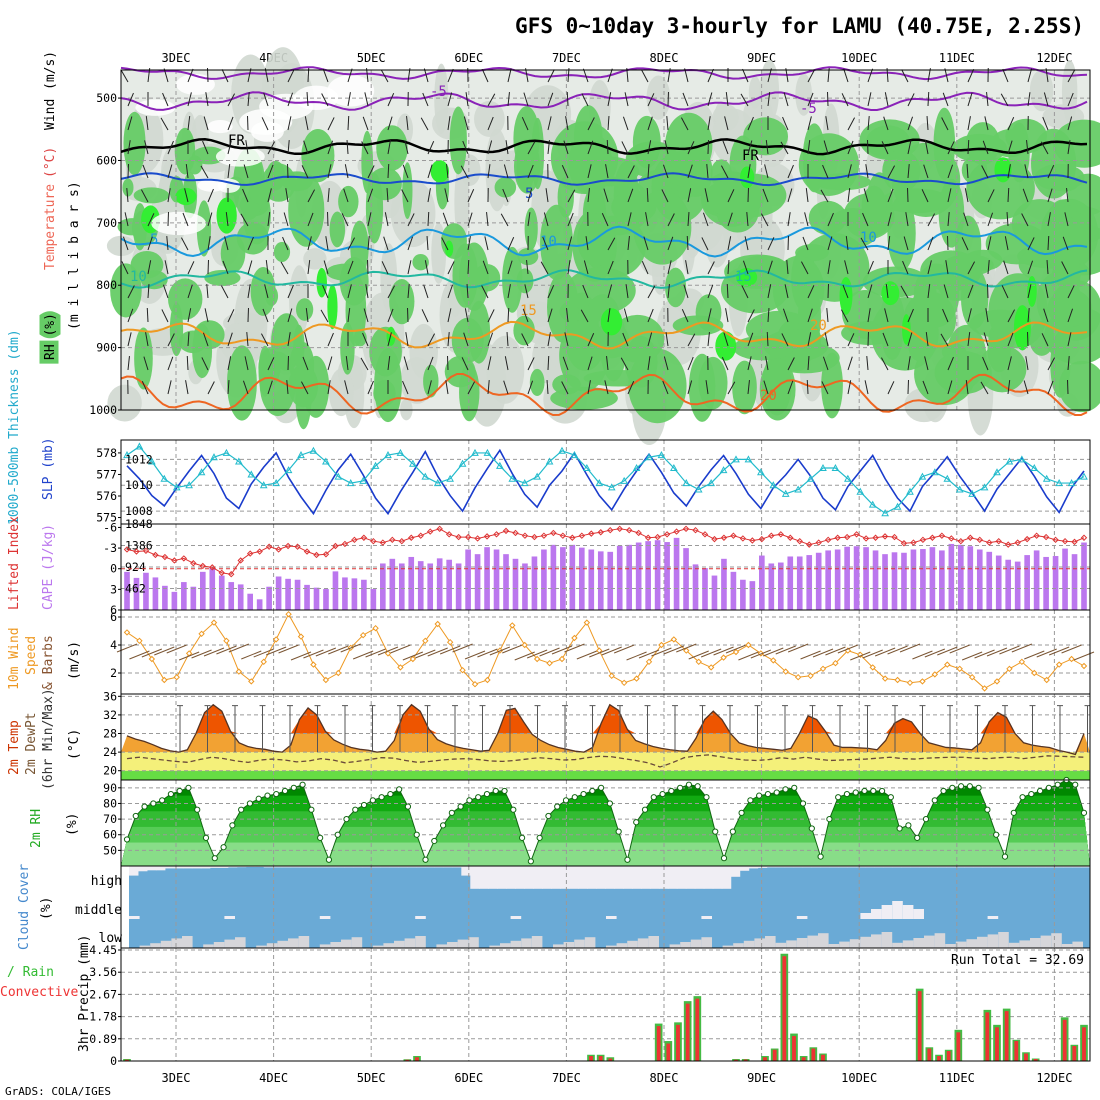  I want to click on precip-ticklabel: 0.89, so click(103, 1039).